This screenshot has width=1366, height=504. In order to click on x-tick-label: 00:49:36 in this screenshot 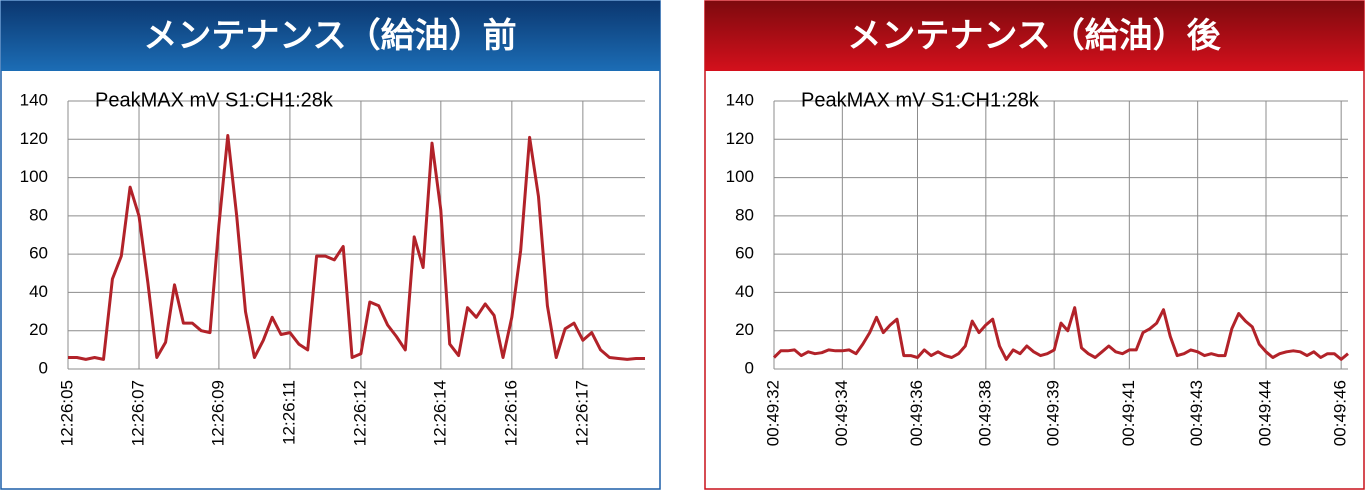, I will do `click(916, 413)`.